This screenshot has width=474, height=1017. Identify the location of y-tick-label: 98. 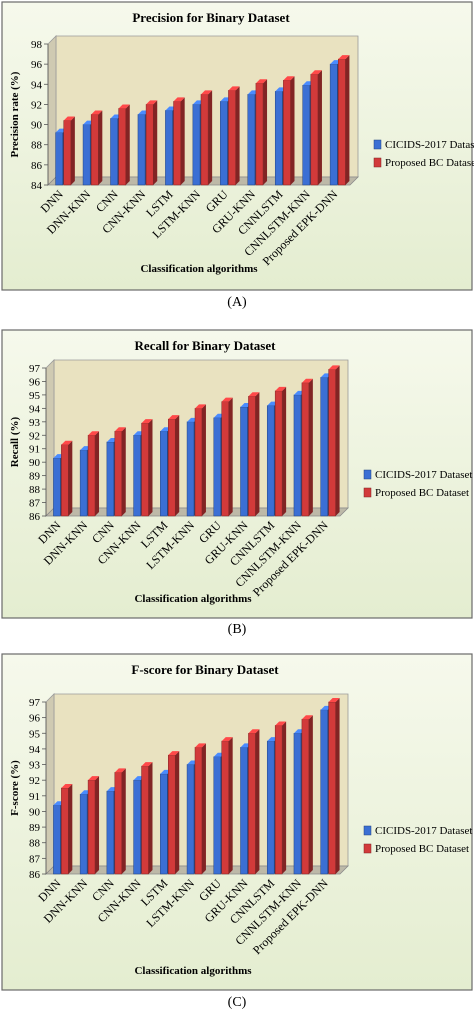
(37, 45).